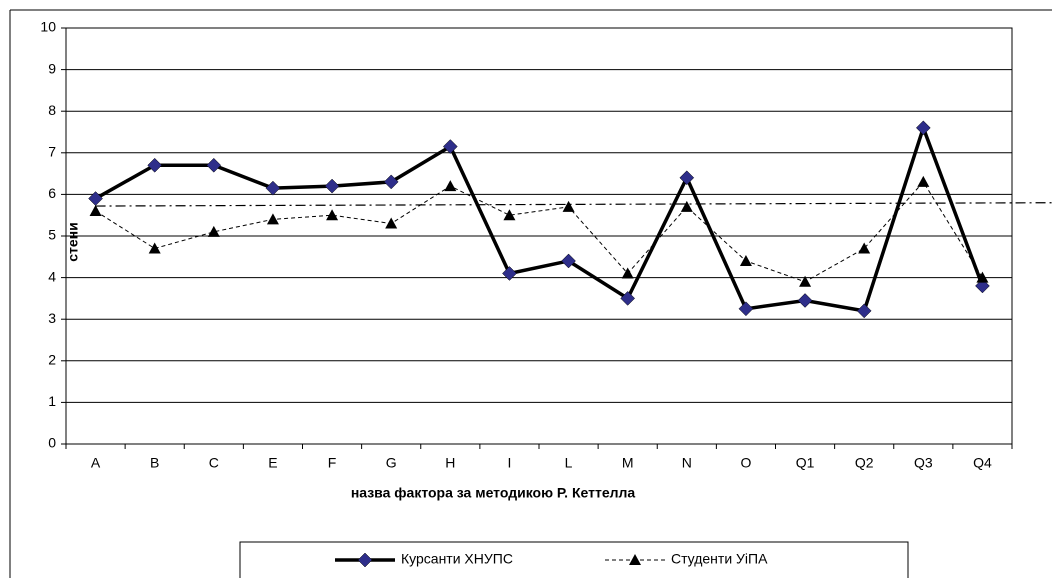 The image size is (1052, 583). I want to click on y-tick-label: 0, so click(52, 443).